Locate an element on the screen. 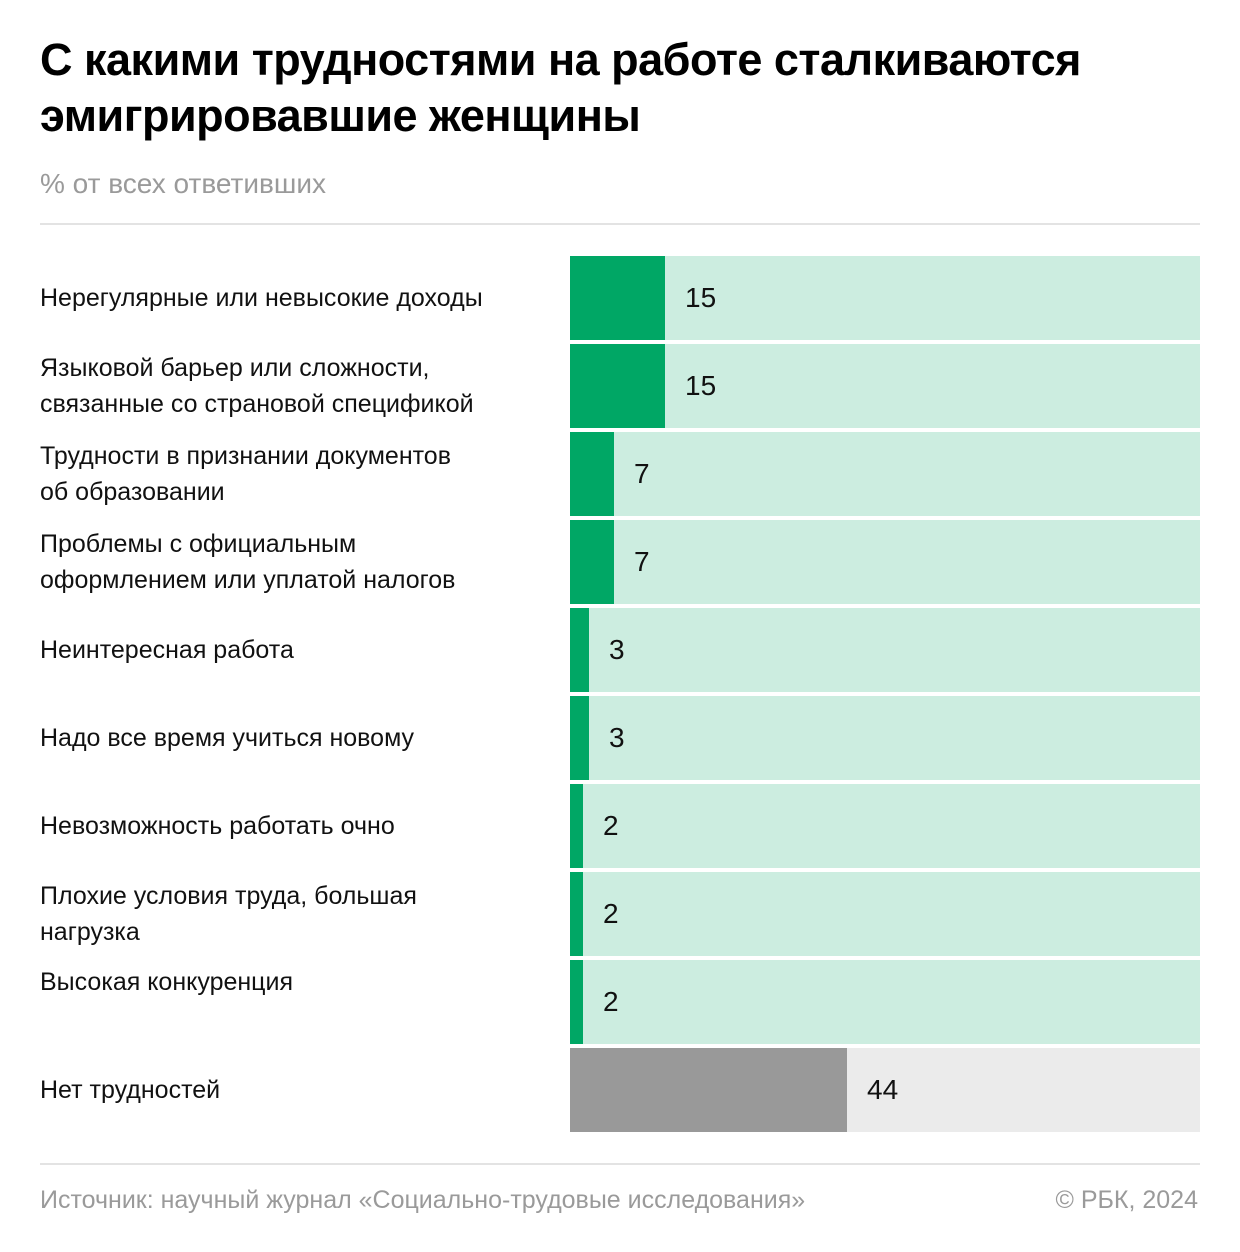  copyright: © РБК, 2024 is located at coordinates (1126, 1200).